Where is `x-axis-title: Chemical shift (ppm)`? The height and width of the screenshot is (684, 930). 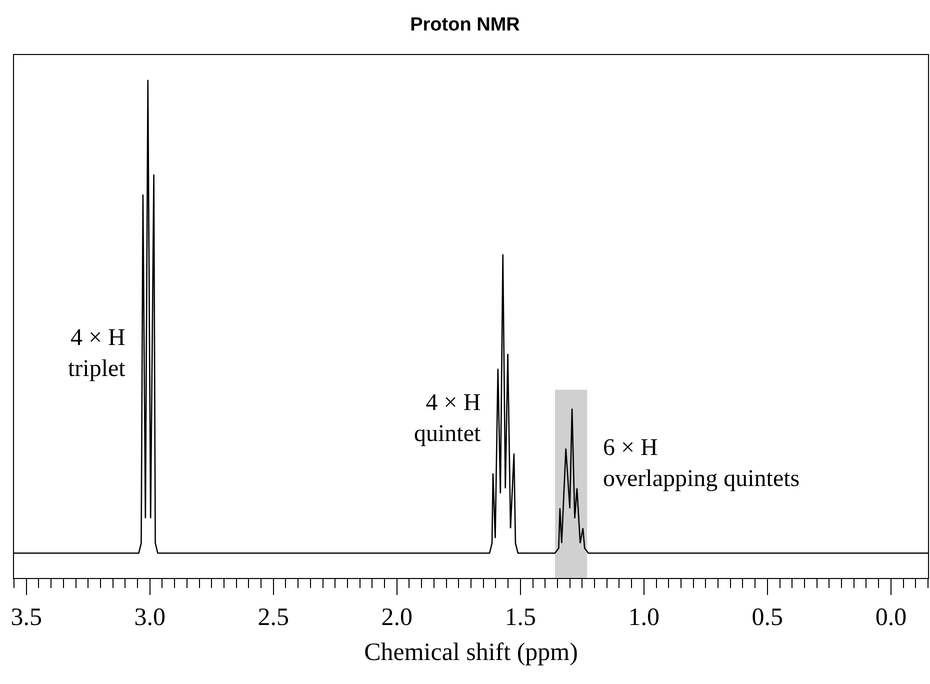 x-axis-title: Chemical shift (ppm) is located at coordinates (471, 652).